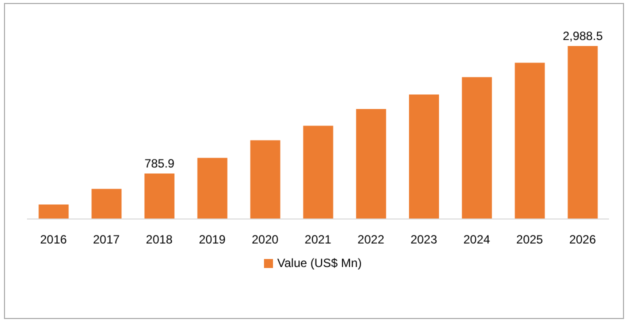 This screenshot has width=634, height=327. Describe the element at coordinates (371, 239) in the screenshot. I see `x-tick-label: 2022` at that location.